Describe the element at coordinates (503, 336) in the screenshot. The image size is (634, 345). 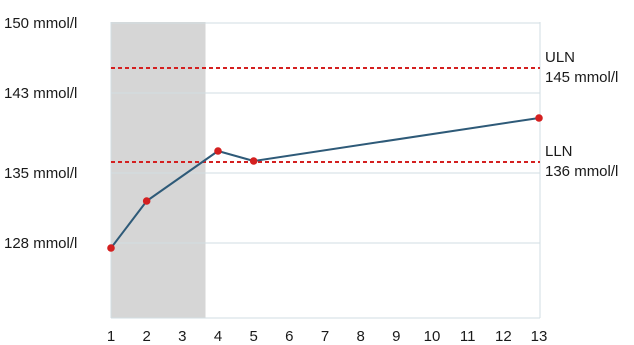
I see `x-tick-label-12: 12` at that location.